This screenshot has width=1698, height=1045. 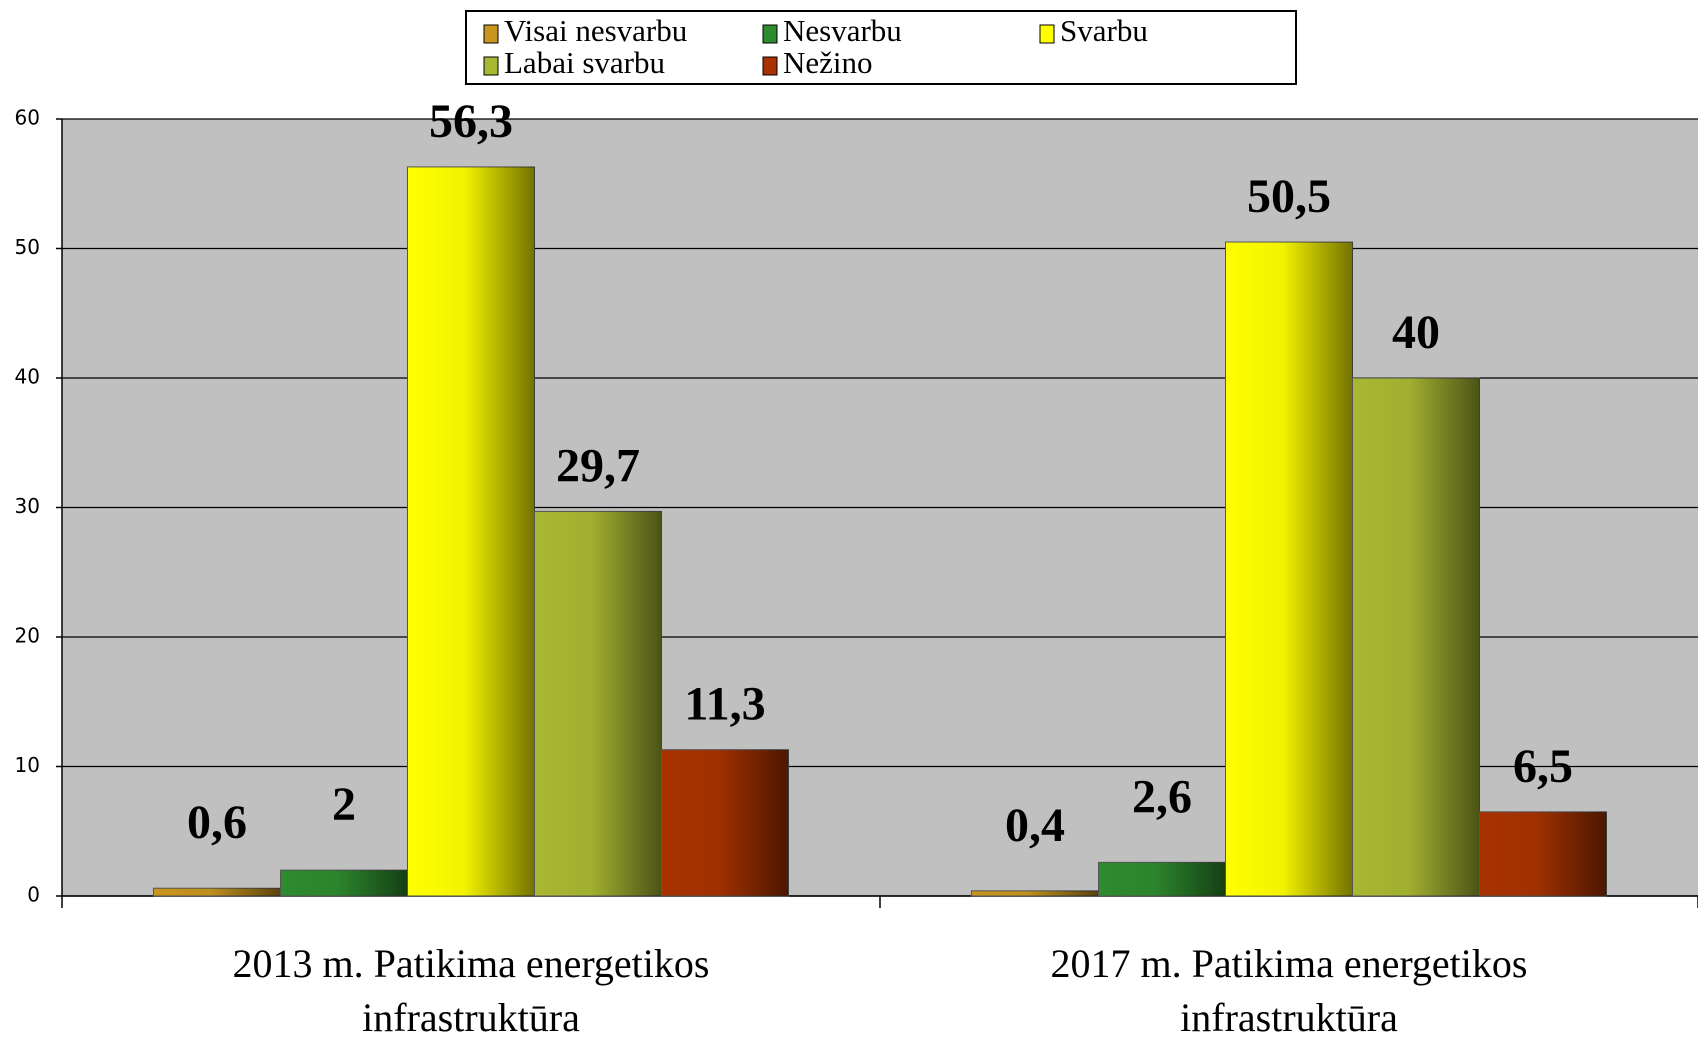 What do you see at coordinates (27, 765) in the screenshot?
I see `y-tick-label: 10` at bounding box center [27, 765].